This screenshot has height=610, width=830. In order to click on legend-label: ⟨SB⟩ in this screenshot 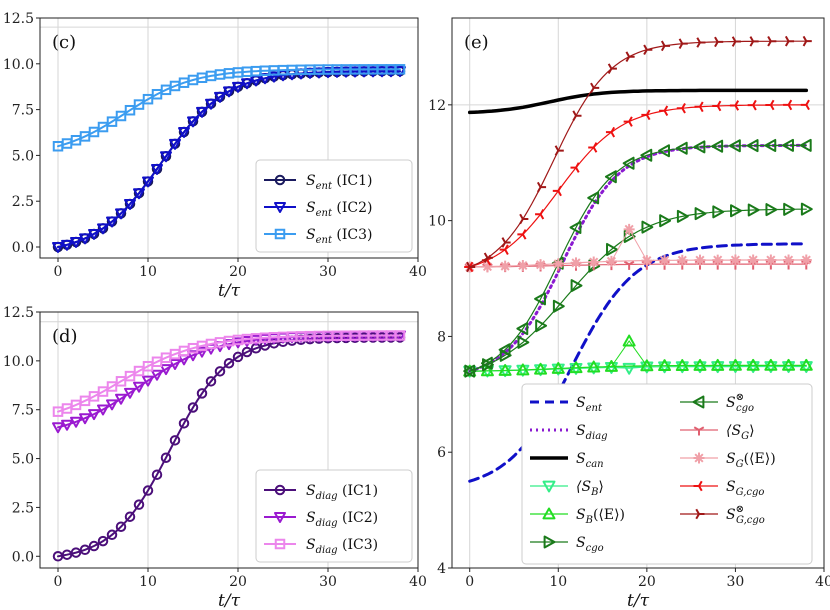, I will do `click(590, 488)`.